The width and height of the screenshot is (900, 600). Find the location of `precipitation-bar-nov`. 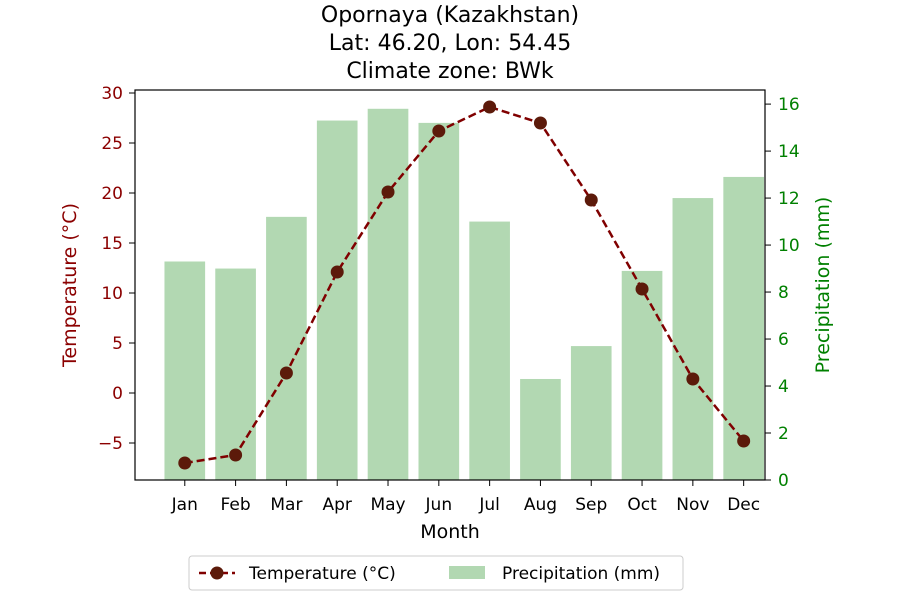

precipitation-bar-nov is located at coordinates (693, 339).